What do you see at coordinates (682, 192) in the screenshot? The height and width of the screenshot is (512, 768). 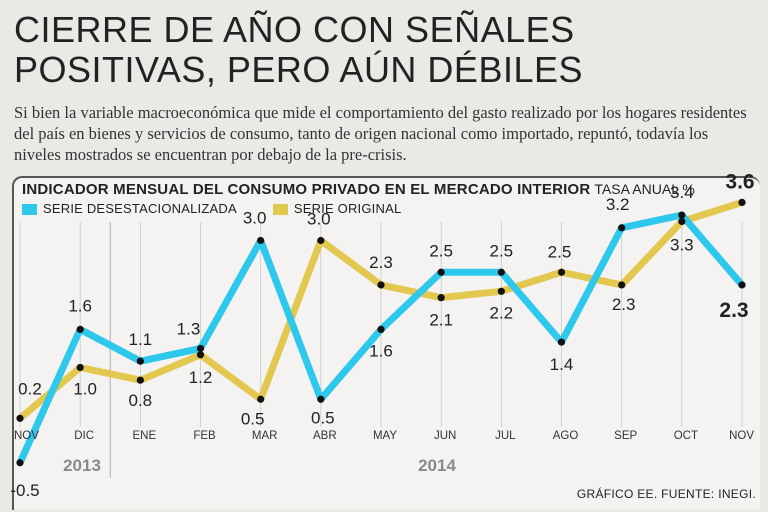 I see `data-label: 3.4` at bounding box center [682, 192].